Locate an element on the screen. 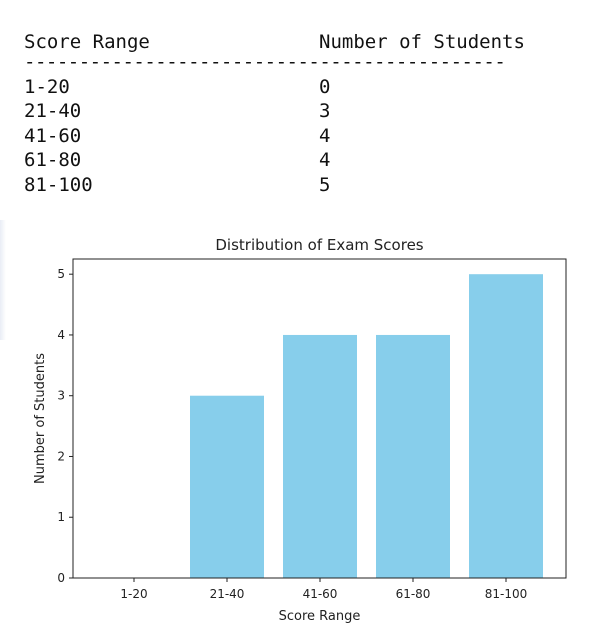 The height and width of the screenshot is (637, 595). y-tick-label: 1 is located at coordinates (61, 517).